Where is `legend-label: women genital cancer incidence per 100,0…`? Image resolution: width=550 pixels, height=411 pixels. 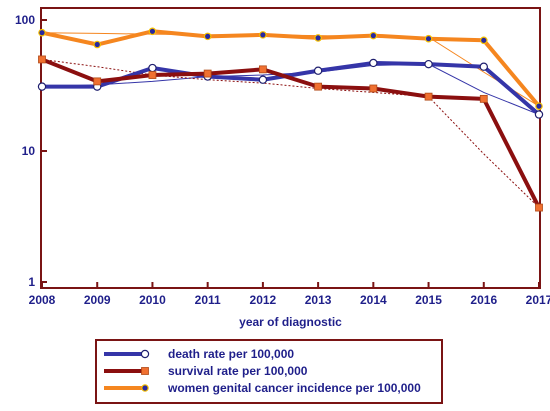
legend-label: women genital cancer incidence per 100,0… is located at coordinates (294, 388).